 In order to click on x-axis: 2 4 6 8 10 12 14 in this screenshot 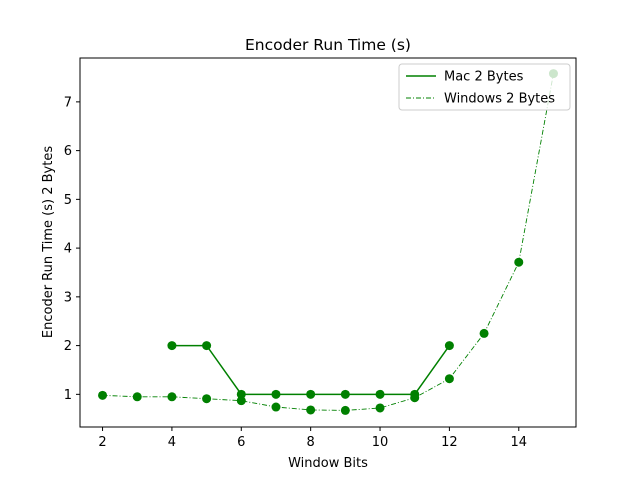, I will do `click(312, 438)`.